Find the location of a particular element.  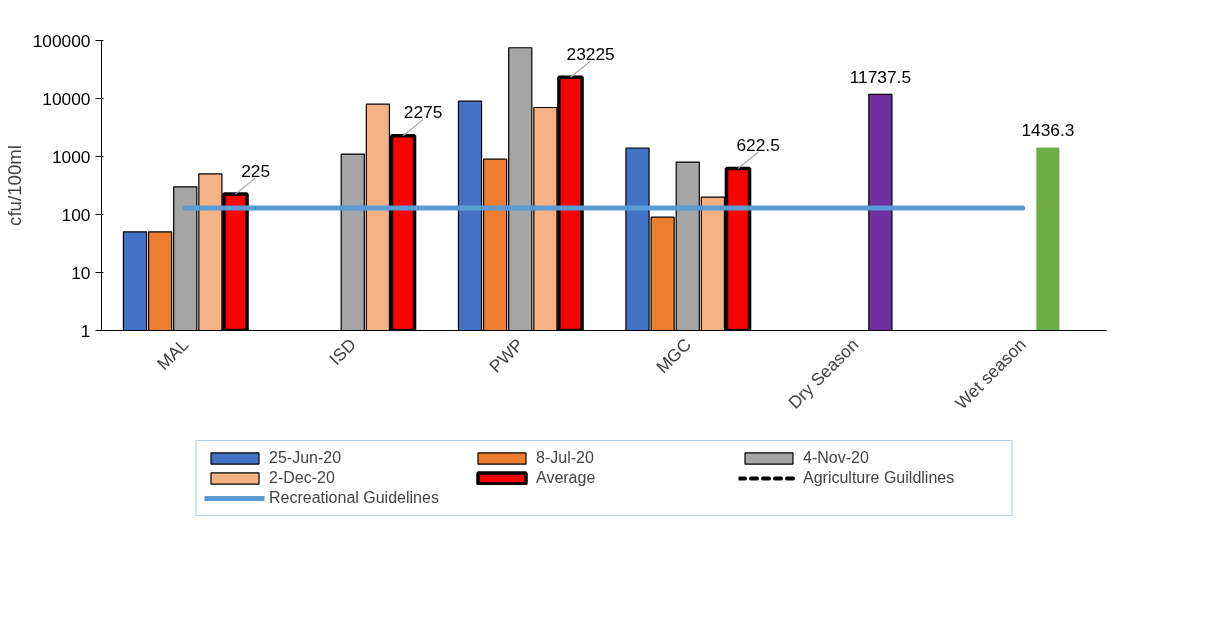

legend-label: Average is located at coordinates (566, 478).